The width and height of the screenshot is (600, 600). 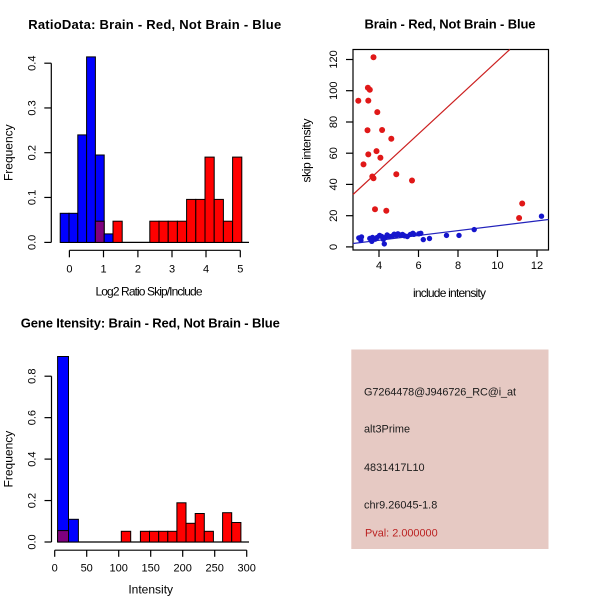 What do you see at coordinates (440, 393) in the screenshot?
I see `svg-text: G7264478@J946726_RC@i_at` at bounding box center [440, 393].